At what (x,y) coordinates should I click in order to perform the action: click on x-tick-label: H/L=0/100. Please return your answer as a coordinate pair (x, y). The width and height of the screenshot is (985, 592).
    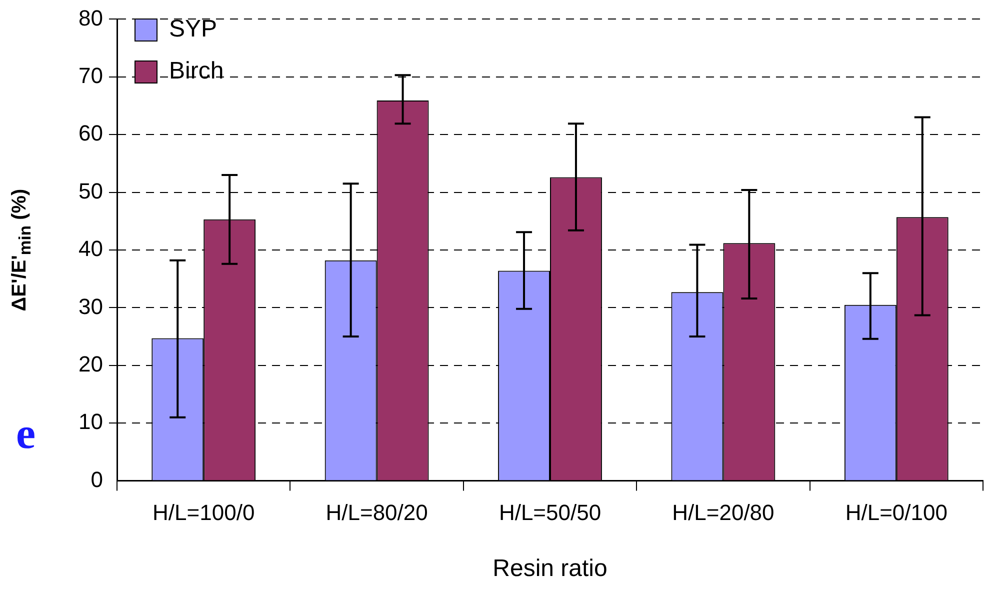
    Looking at the image, I should click on (896, 513).